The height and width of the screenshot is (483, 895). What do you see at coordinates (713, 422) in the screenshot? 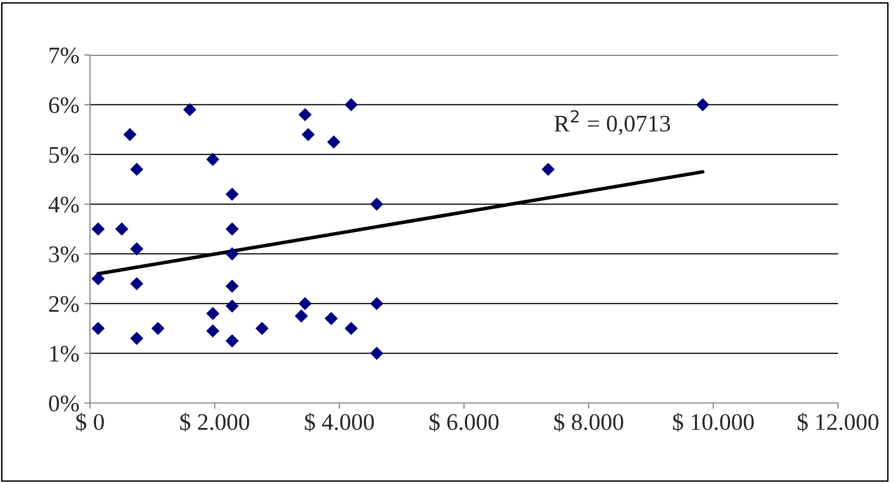
I see `x-tick-label: $ 10.000` at bounding box center [713, 422].